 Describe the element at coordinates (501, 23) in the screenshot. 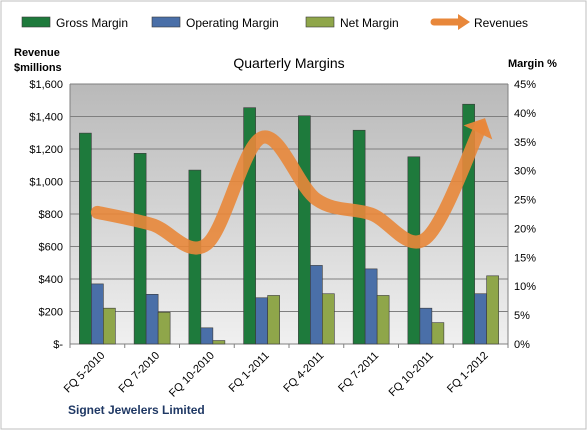

I see `legend-label-revenues: Revenues` at that location.